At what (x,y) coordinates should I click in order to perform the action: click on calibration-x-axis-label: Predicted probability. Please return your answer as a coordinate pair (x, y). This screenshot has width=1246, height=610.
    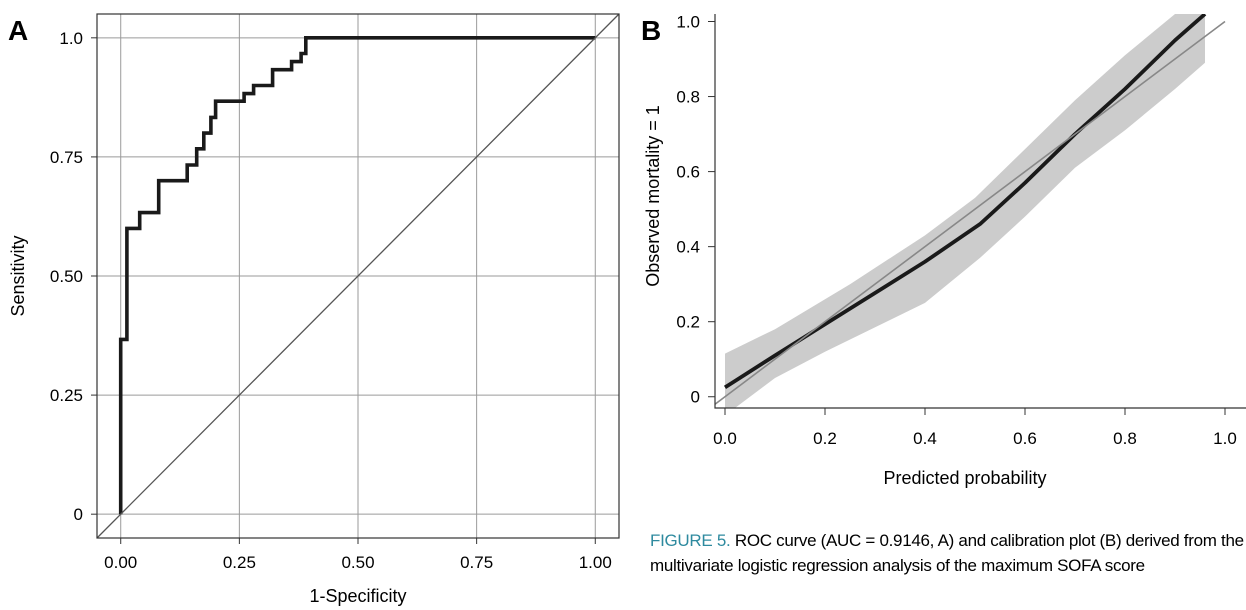
    Looking at the image, I should click on (964, 478).